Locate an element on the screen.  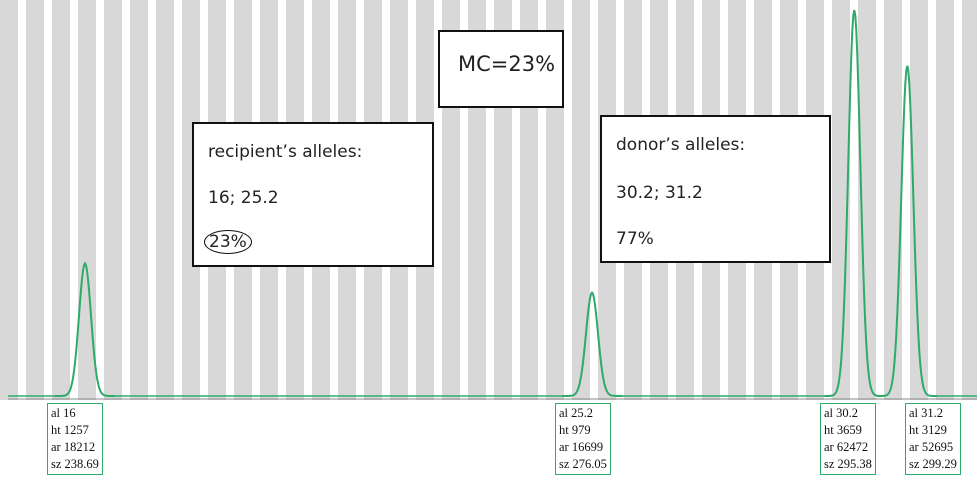
peak-field: sz 299.29 is located at coordinates (933, 464).